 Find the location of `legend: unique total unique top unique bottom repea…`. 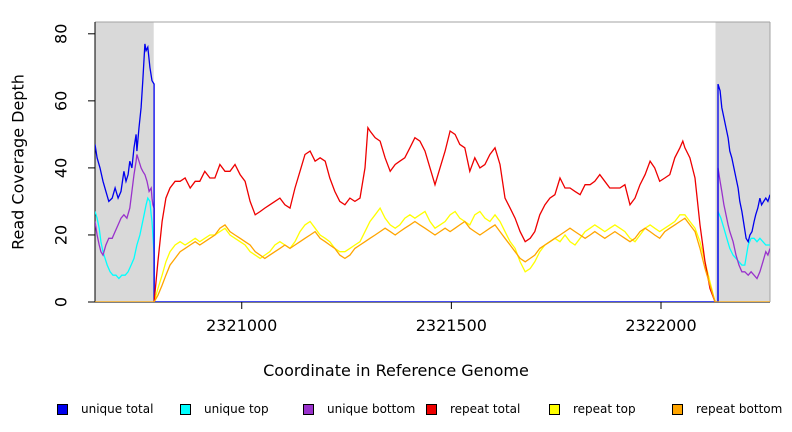

legend: unique total unique top unique bottom repea… is located at coordinates (396, 410).